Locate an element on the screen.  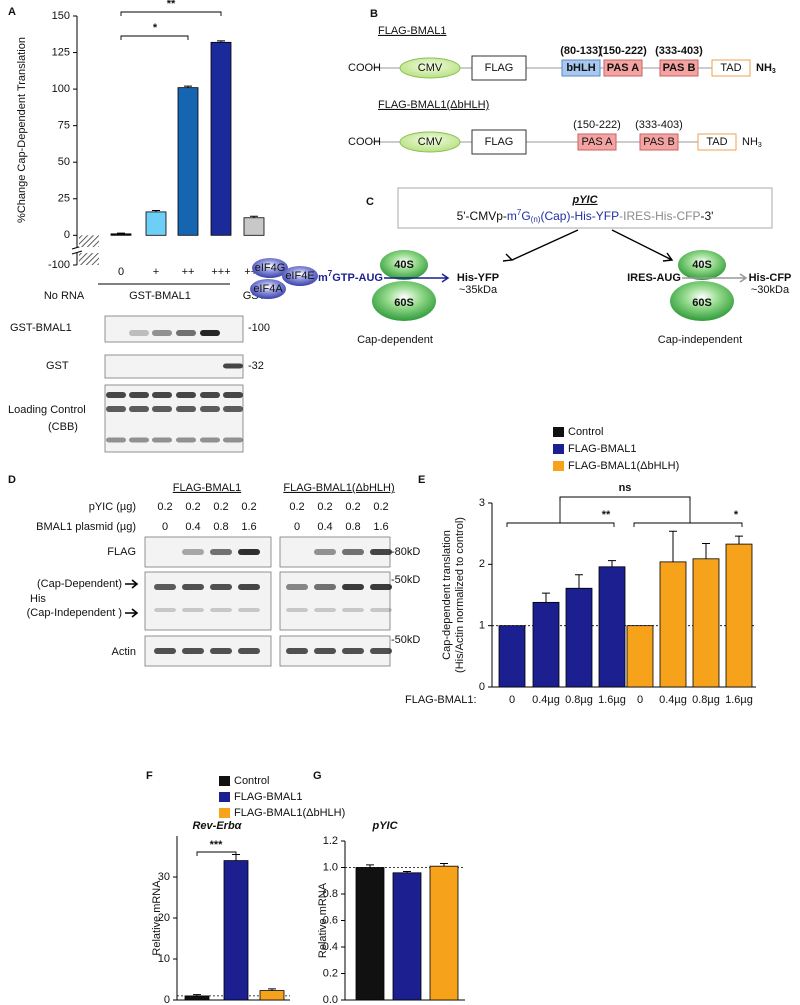
factor-label: eIF4A is located at coordinates (268, 289).